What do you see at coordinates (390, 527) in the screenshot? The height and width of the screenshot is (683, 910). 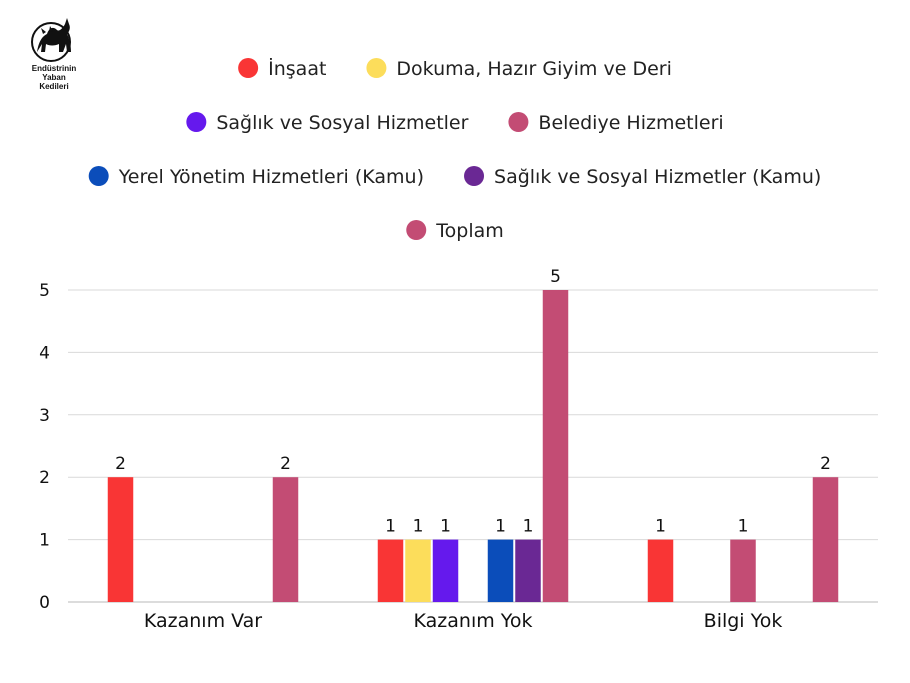 I see `data-label-0-1: 1` at bounding box center [390, 527].